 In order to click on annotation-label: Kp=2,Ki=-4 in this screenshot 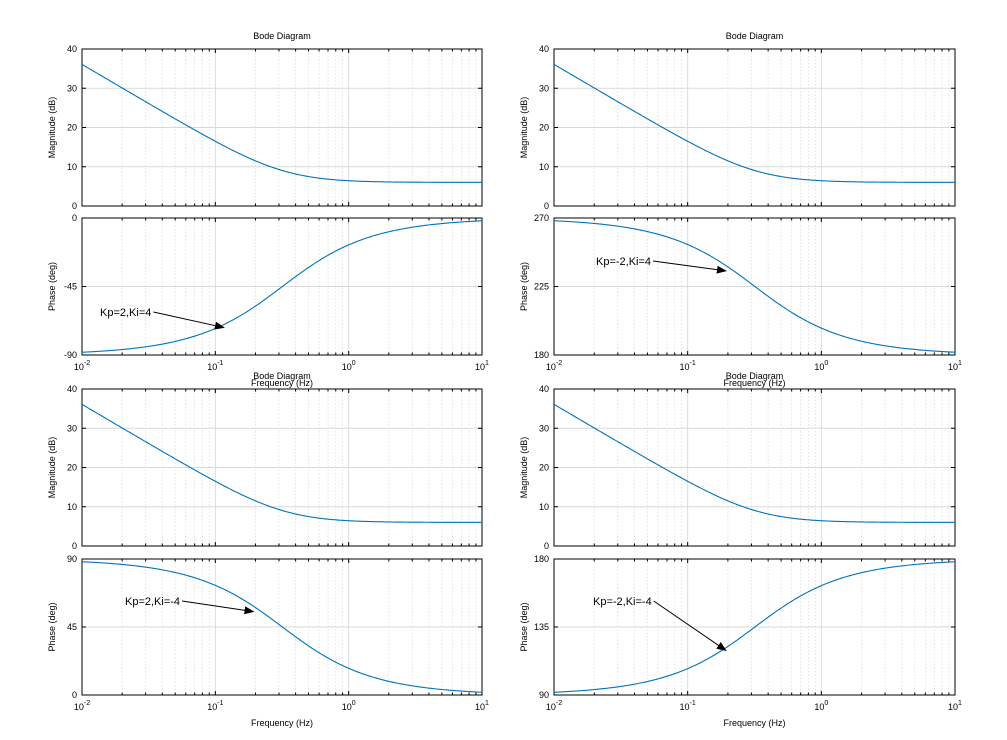, I will do `click(152, 602)`.